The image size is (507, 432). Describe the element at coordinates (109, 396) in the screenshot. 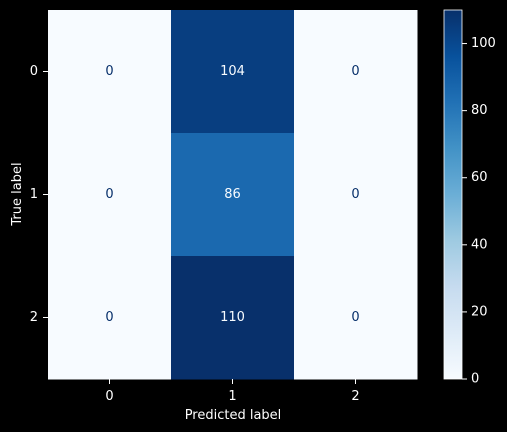

I see `x-tick-label: 0` at that location.